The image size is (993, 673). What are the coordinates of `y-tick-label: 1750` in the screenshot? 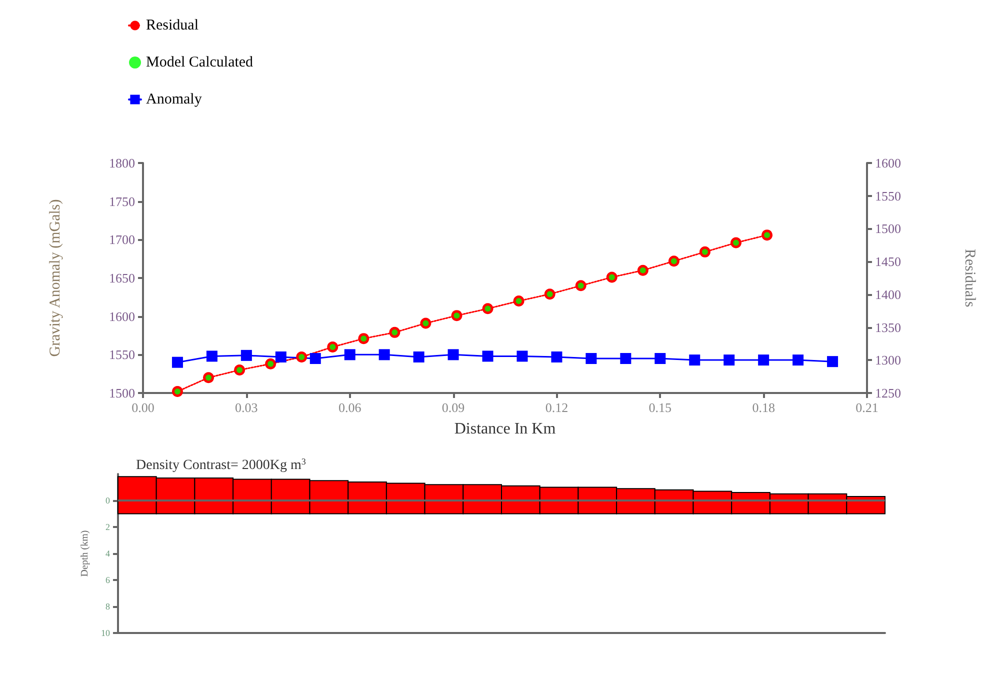 It's located at (122, 201).